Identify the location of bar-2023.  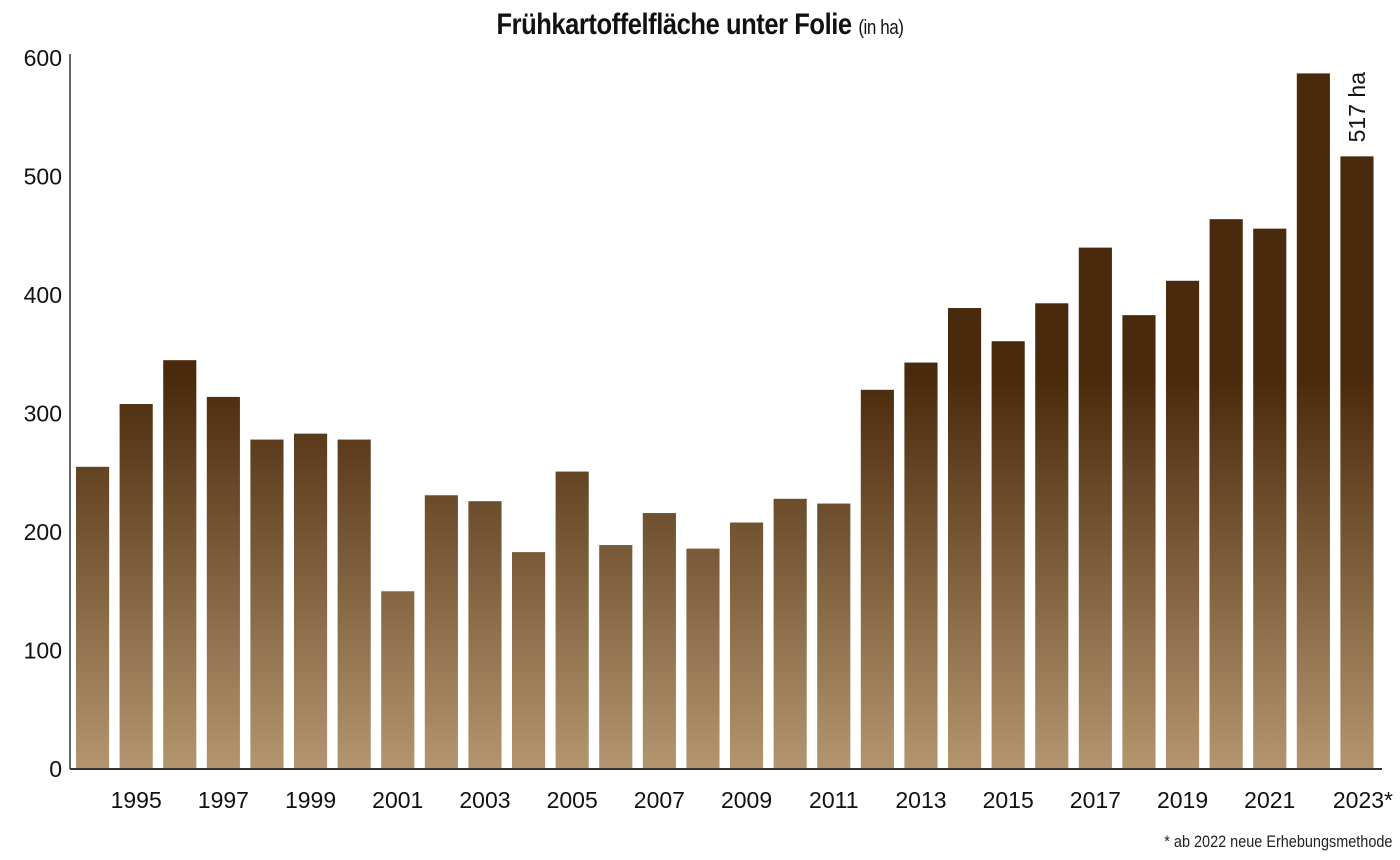
(1357, 463).